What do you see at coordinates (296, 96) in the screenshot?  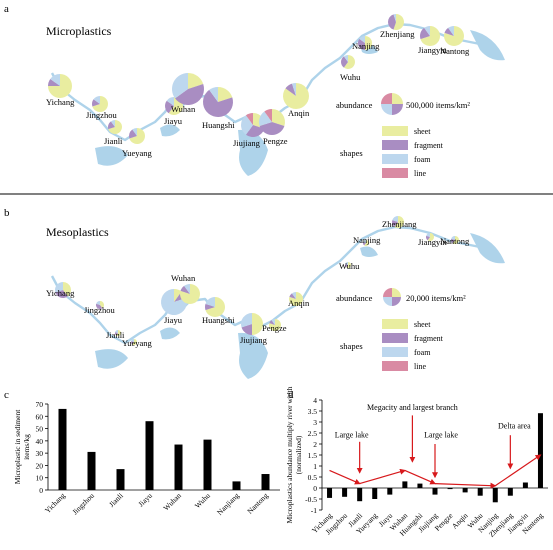 I see `pie-anqin` at bounding box center [296, 96].